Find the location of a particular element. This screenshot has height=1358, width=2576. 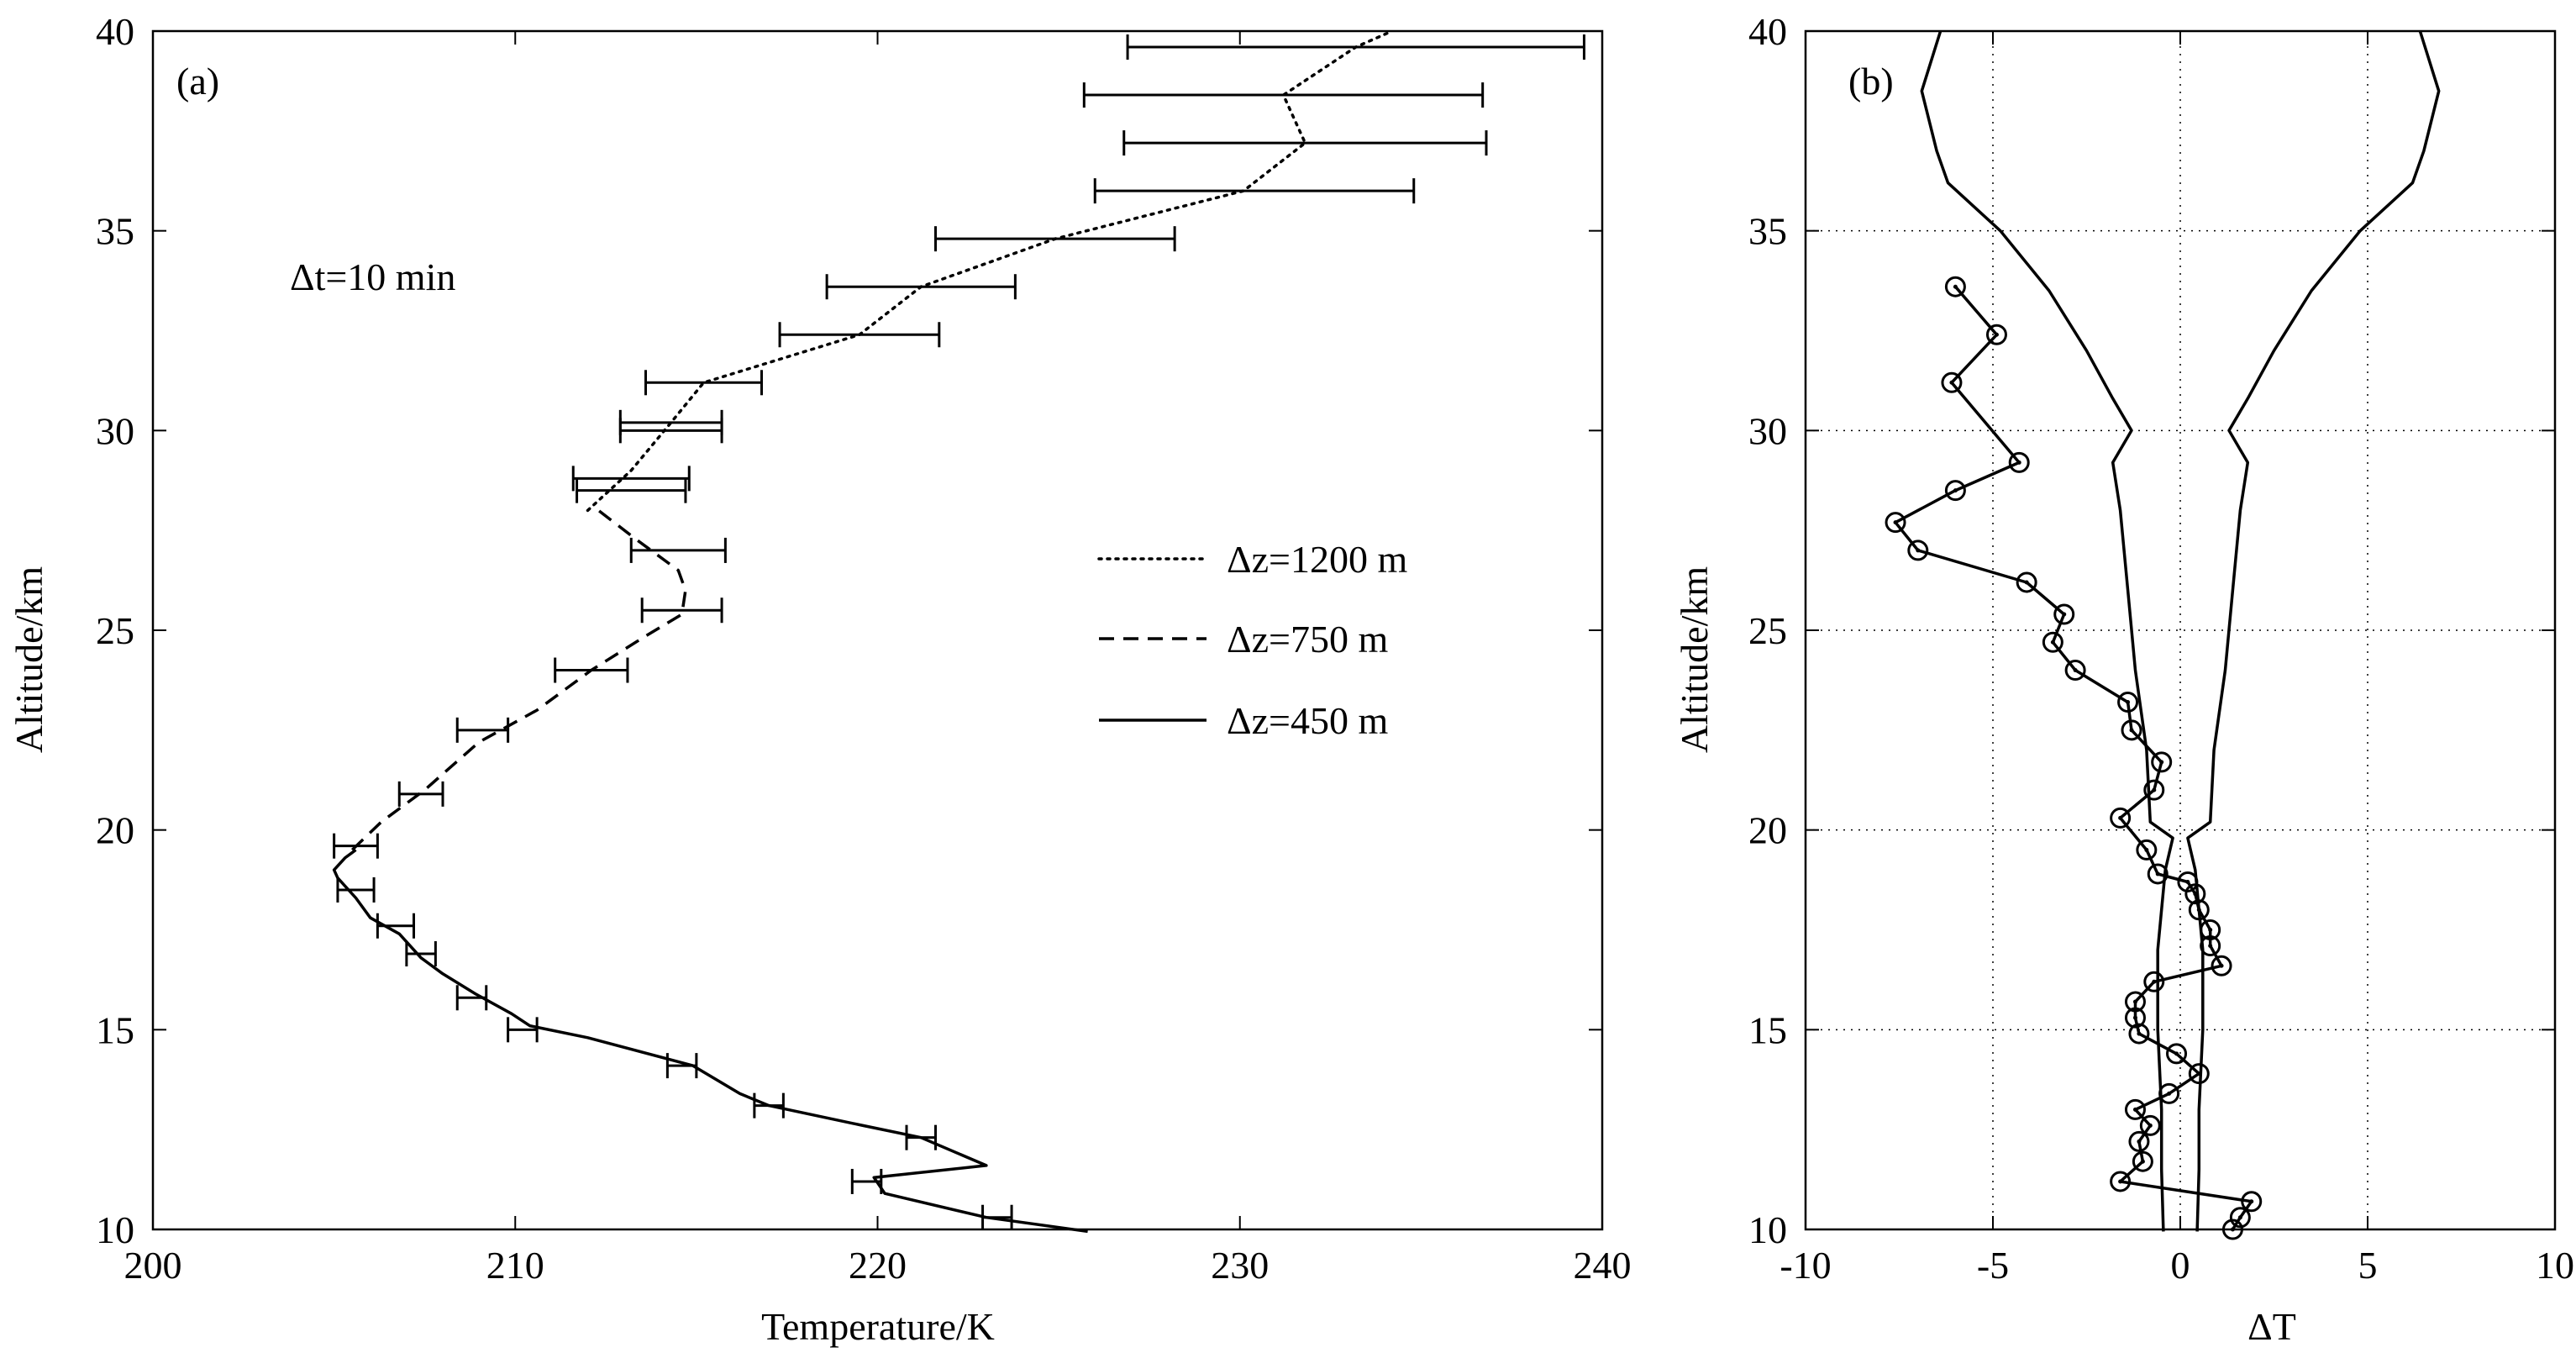

y-axis-label-b: Altitude/km is located at coordinates (1694, 660).